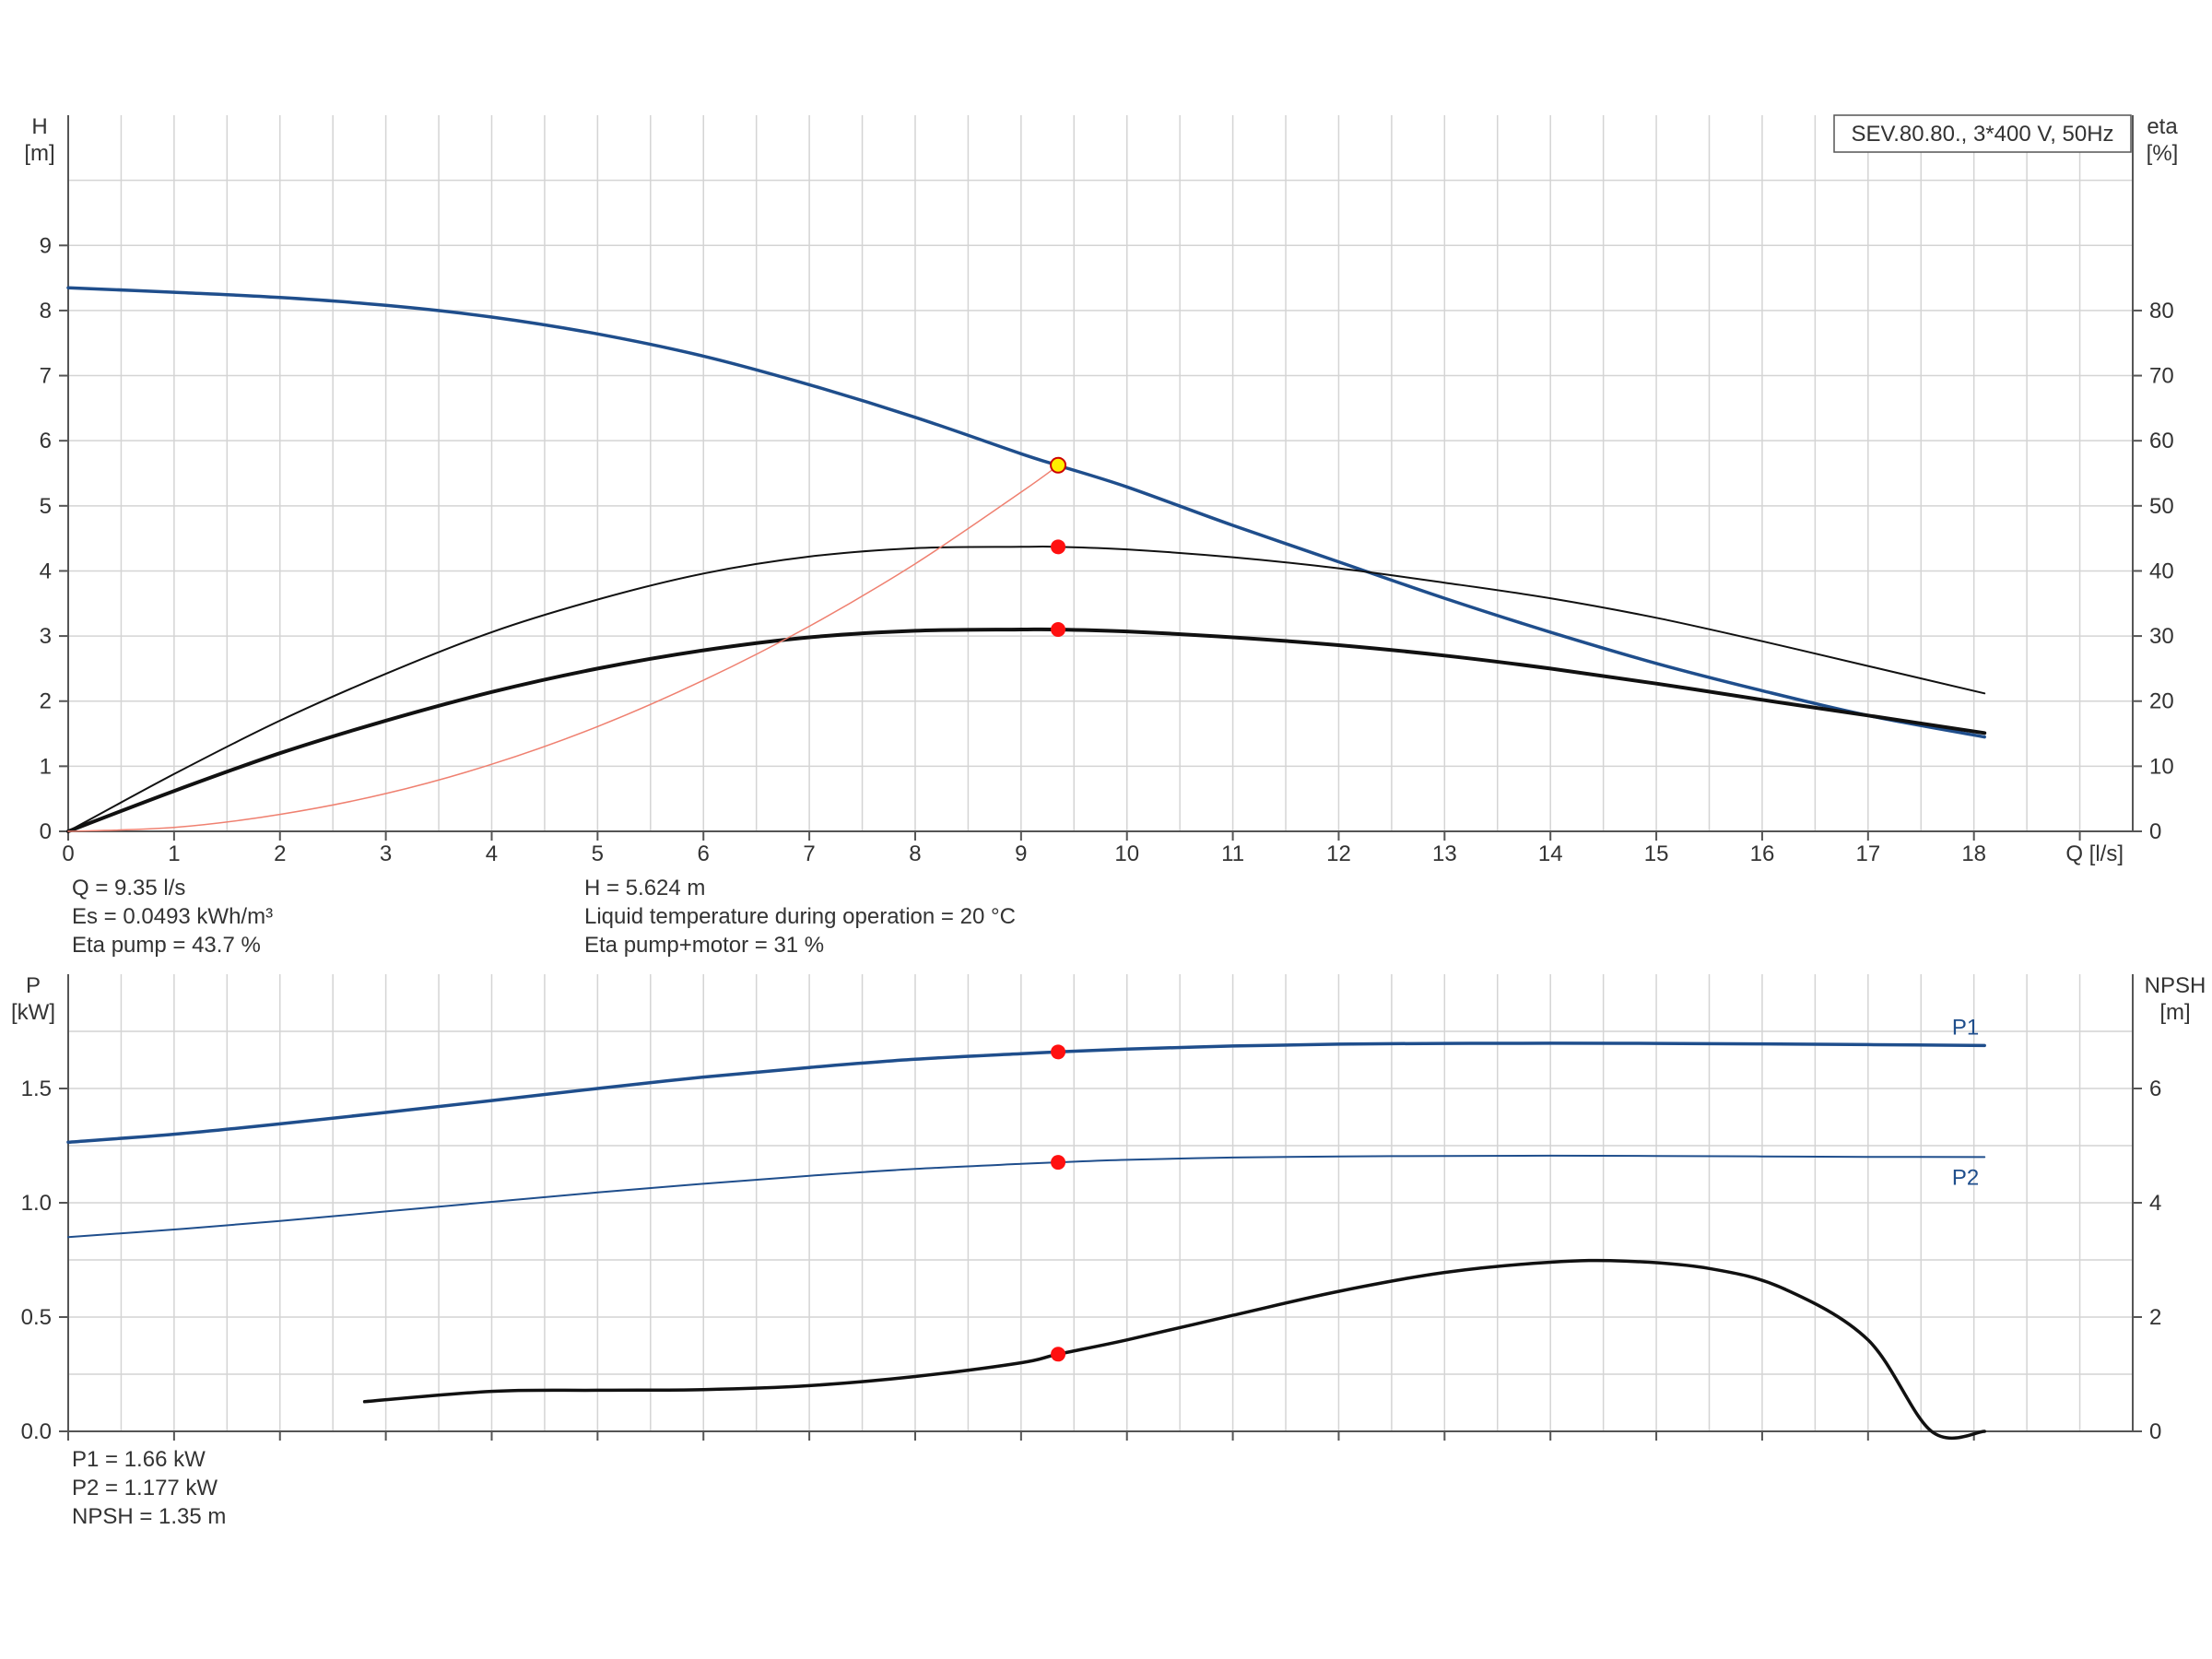  What do you see at coordinates (36, 1089) in the screenshot?
I see `panel2-y-left-tick-label: 1.5` at bounding box center [36, 1089].